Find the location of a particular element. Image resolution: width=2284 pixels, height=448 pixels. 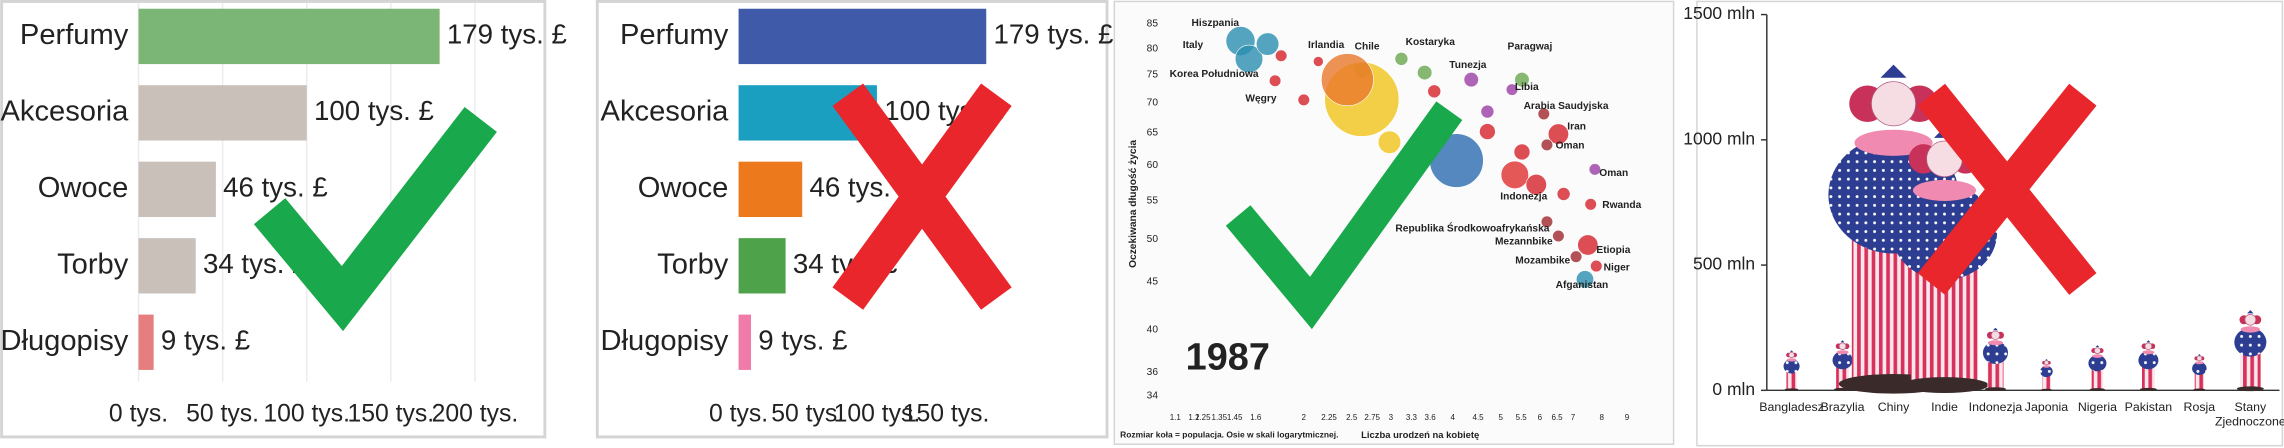

point-label: Niger is located at coordinates (1617, 268).